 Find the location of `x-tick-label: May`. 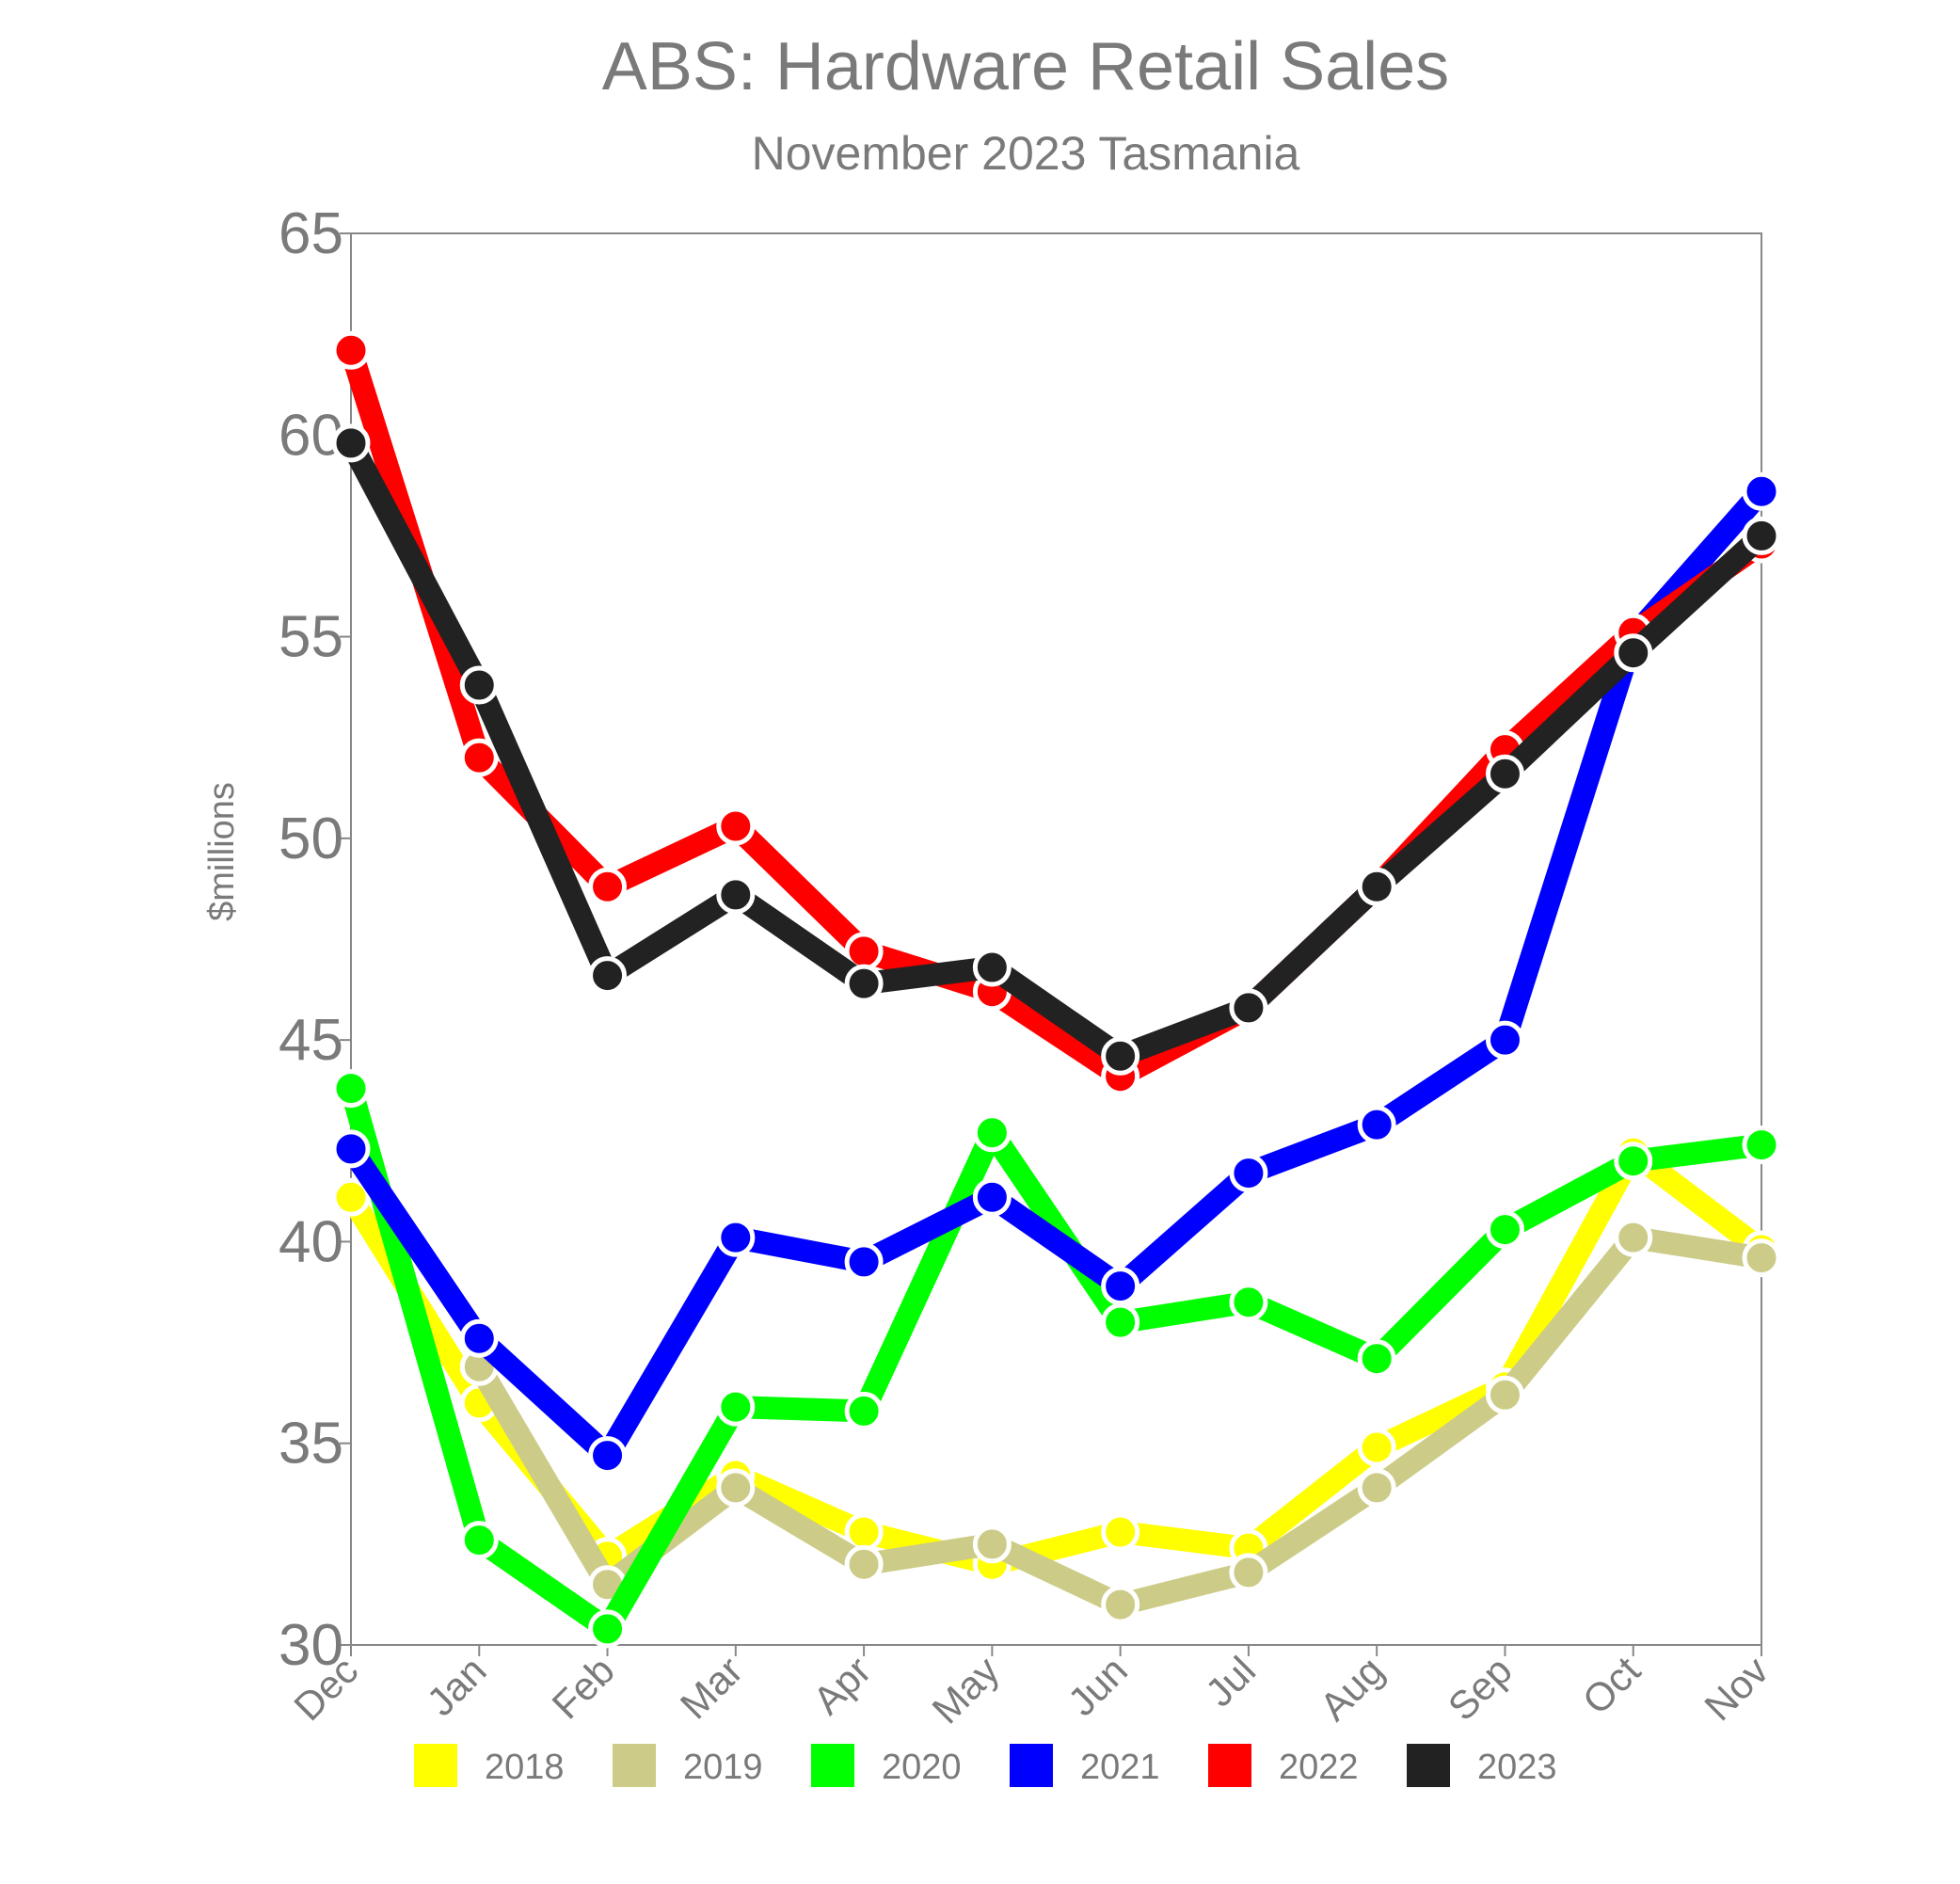

x-tick-label: May is located at coordinates (965, 1690).